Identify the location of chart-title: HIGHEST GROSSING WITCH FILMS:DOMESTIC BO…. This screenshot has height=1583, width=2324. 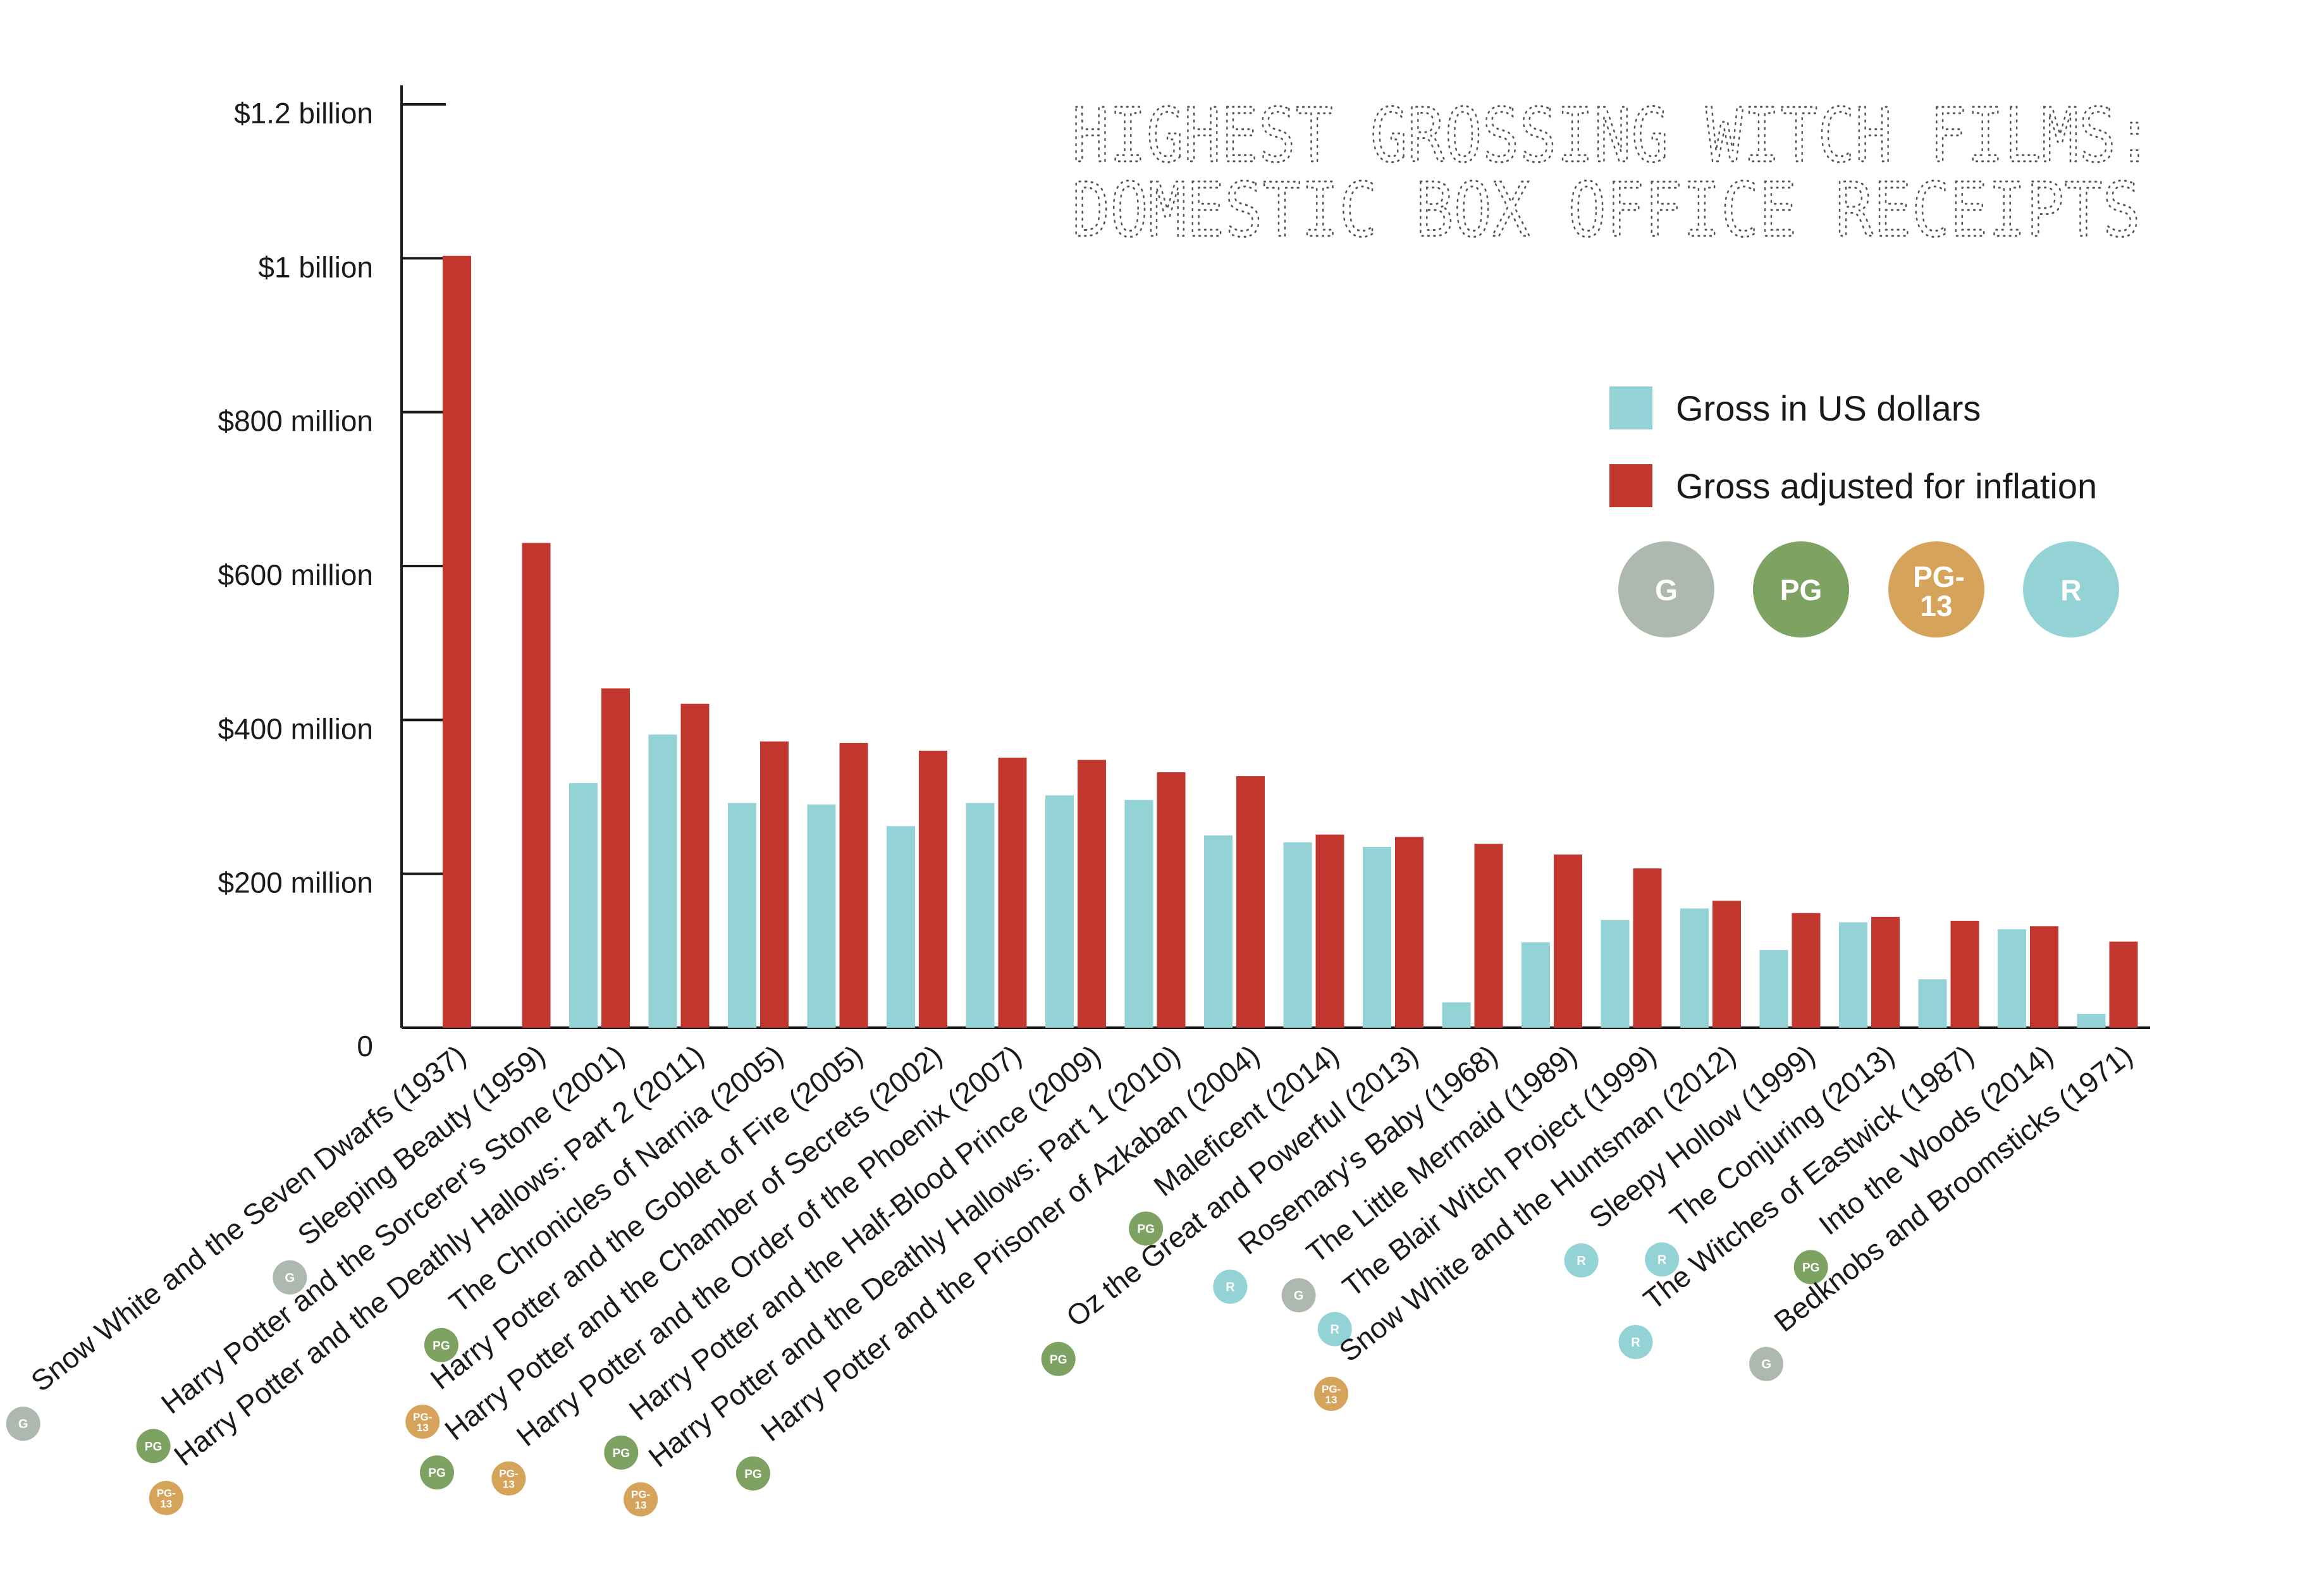
(1613, 173).